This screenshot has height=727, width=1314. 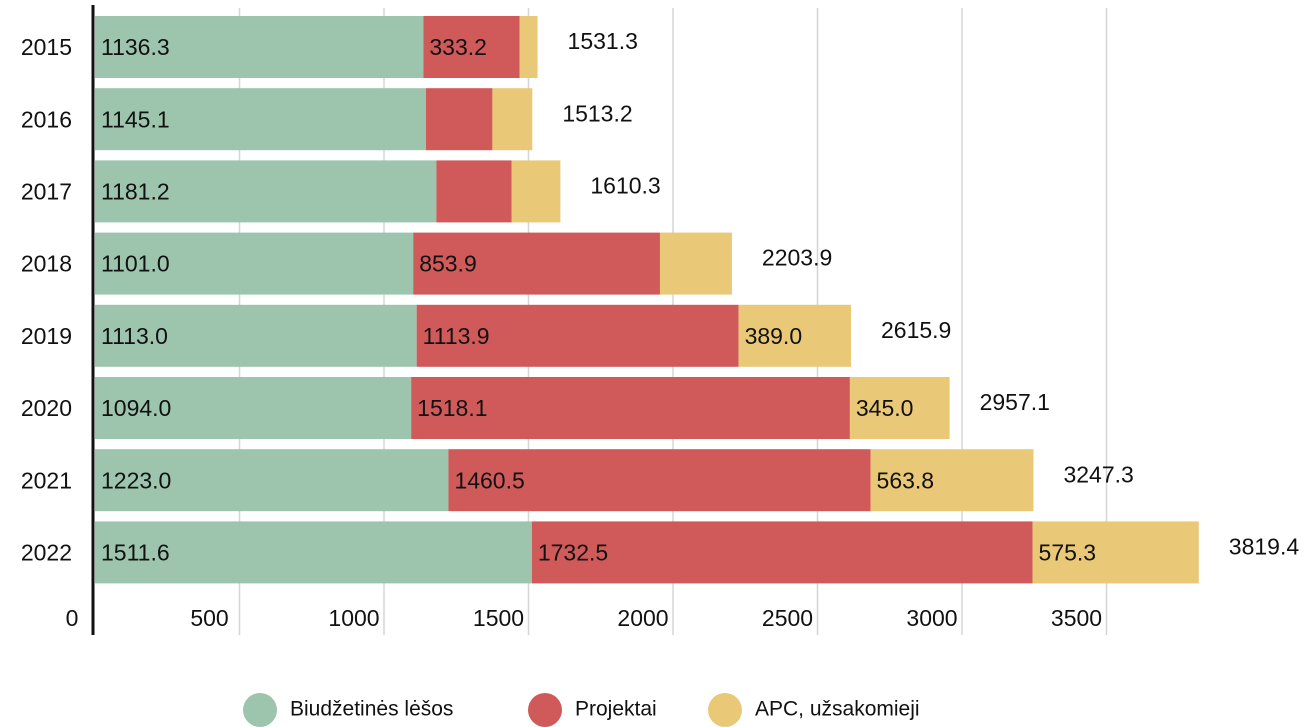 What do you see at coordinates (135, 47) in the screenshot?
I see `data-label: 1136.3` at bounding box center [135, 47].